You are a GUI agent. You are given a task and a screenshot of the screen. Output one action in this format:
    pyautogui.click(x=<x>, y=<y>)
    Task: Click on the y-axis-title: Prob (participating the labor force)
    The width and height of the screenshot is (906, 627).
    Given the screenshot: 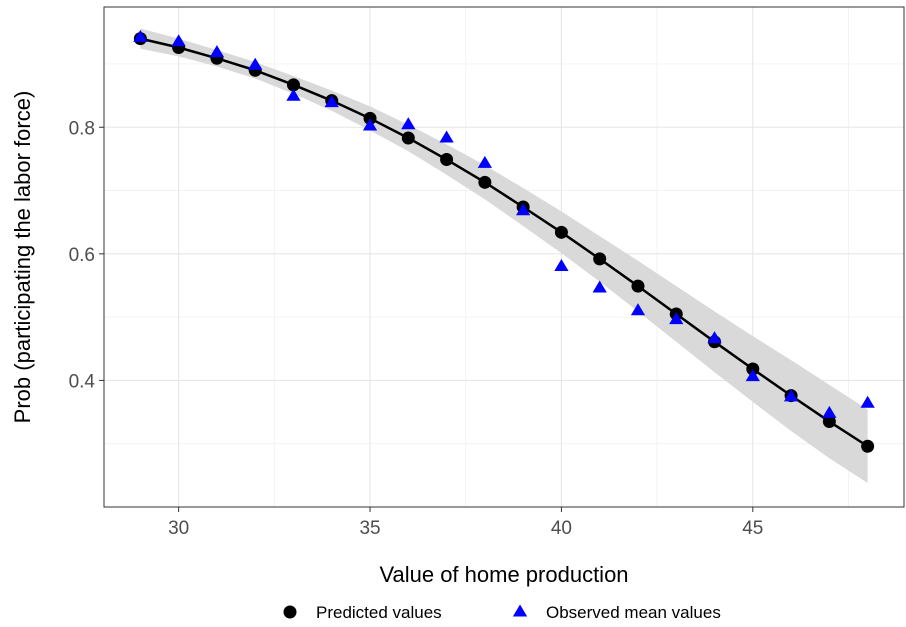 What is the action you would take?
    pyautogui.click(x=22, y=257)
    